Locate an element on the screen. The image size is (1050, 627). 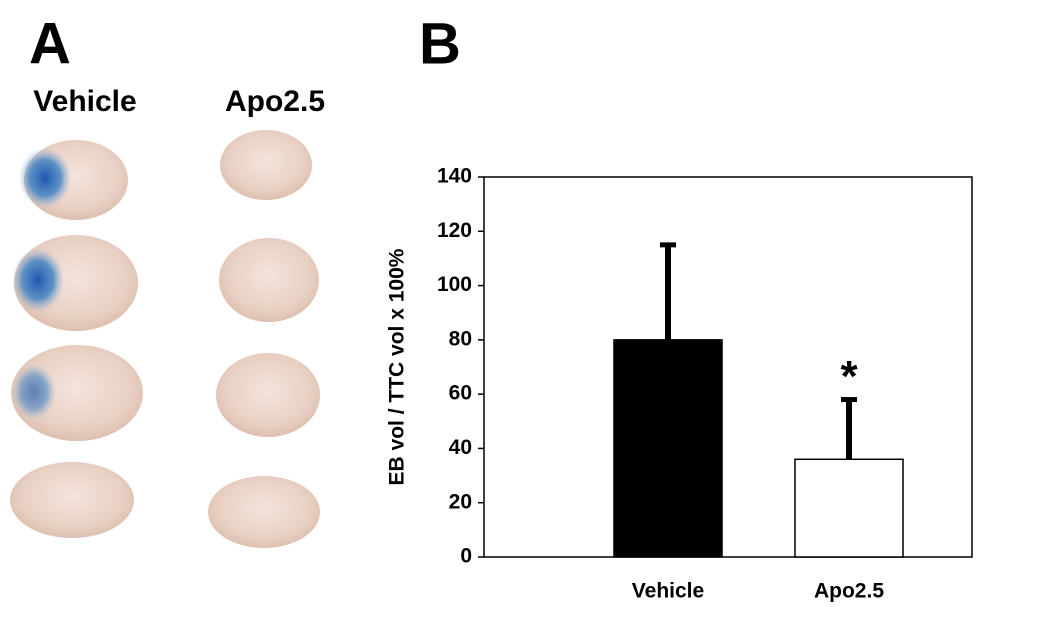
y-tick-label: 80 is located at coordinates (460, 338).